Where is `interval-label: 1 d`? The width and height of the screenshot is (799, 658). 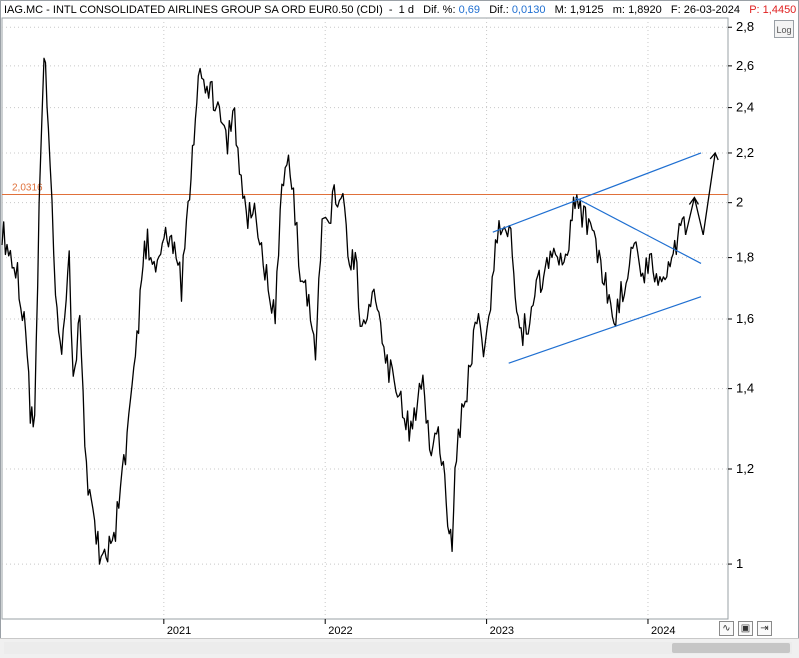 interval-label: 1 d is located at coordinates (406, 10).